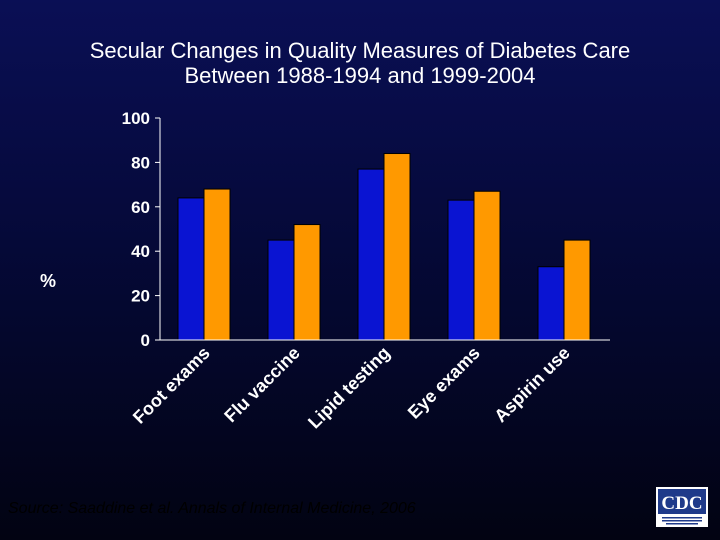 This screenshot has width=720, height=540. What do you see at coordinates (136, 118) in the screenshot?
I see `y-tick-label: 100` at bounding box center [136, 118].